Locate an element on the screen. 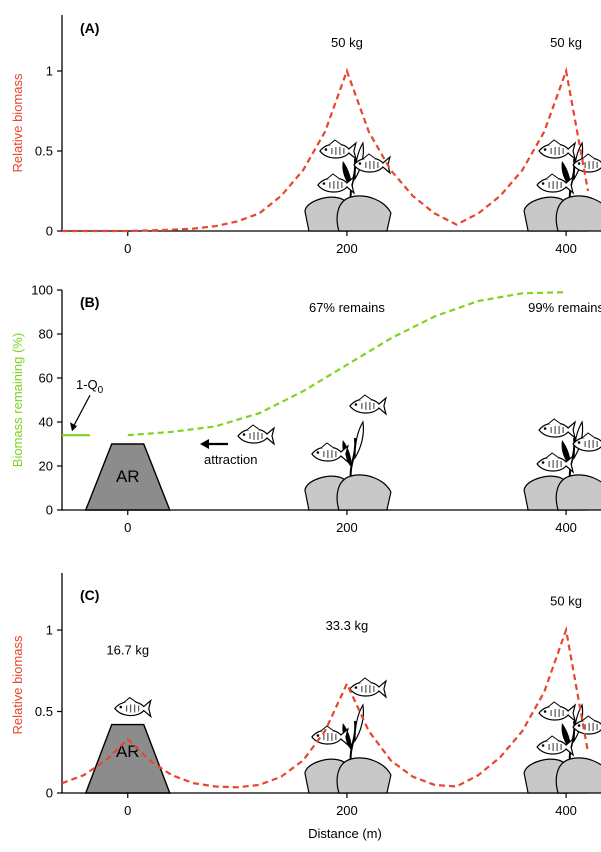  panel-c-ytick-label: 1 is located at coordinates (49, 630).